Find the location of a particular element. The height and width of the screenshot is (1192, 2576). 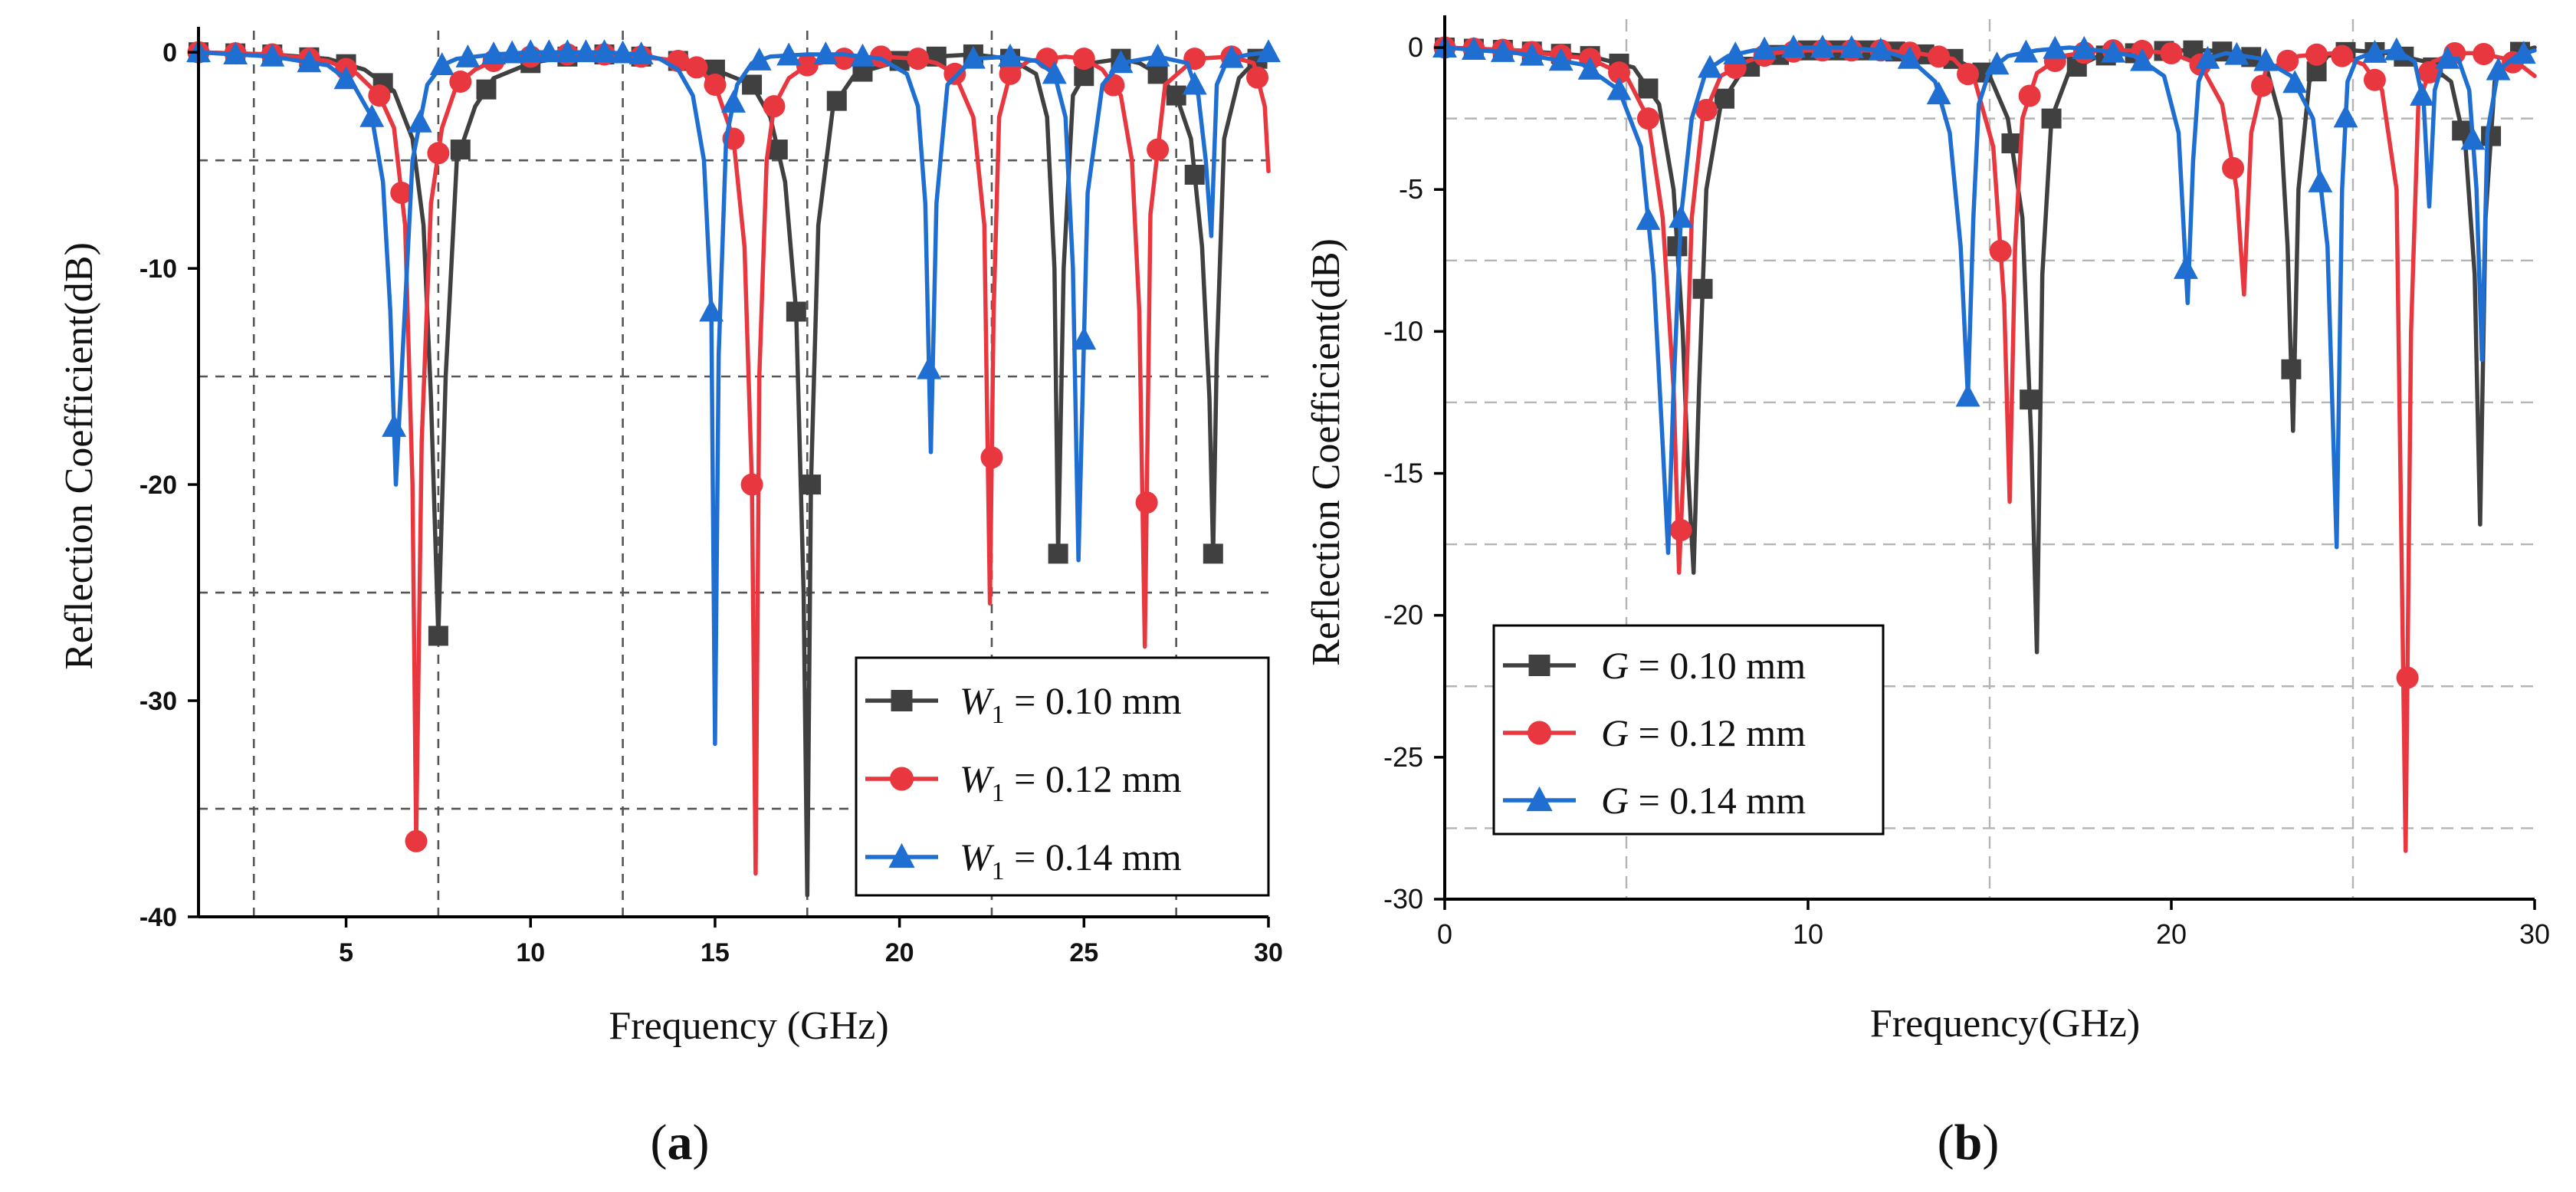

x-tick-label: 20 is located at coordinates (2171, 934).